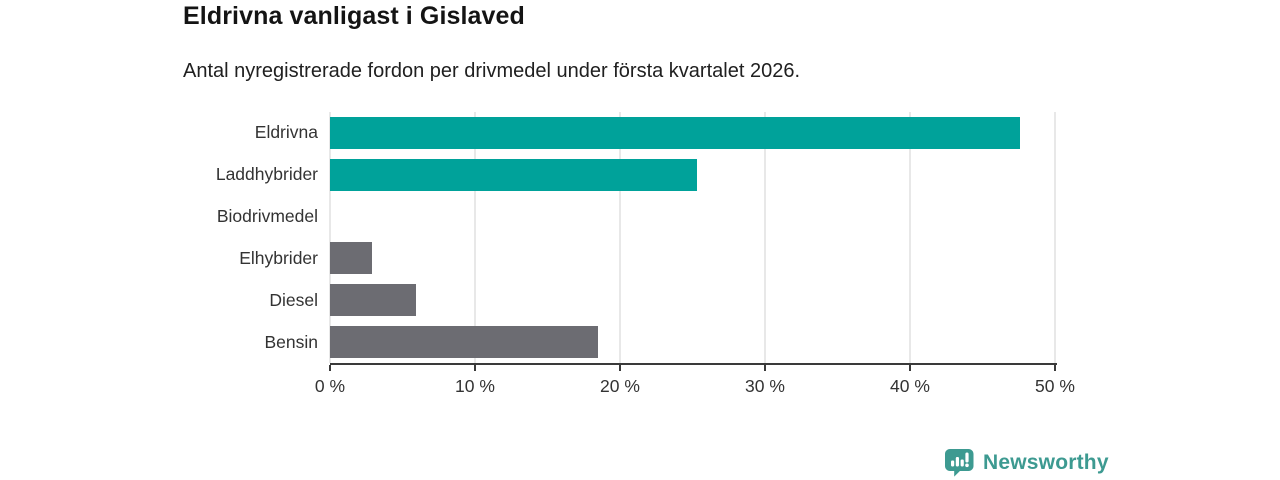 The width and height of the screenshot is (1280, 480). Describe the element at coordinates (464, 342) in the screenshot. I see `bar-bensin` at that location.